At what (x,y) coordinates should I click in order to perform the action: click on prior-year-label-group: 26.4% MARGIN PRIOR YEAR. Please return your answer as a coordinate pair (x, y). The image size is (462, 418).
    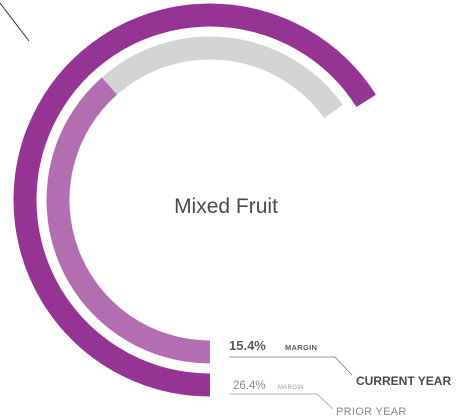
    Looking at the image, I should click on (318, 399).